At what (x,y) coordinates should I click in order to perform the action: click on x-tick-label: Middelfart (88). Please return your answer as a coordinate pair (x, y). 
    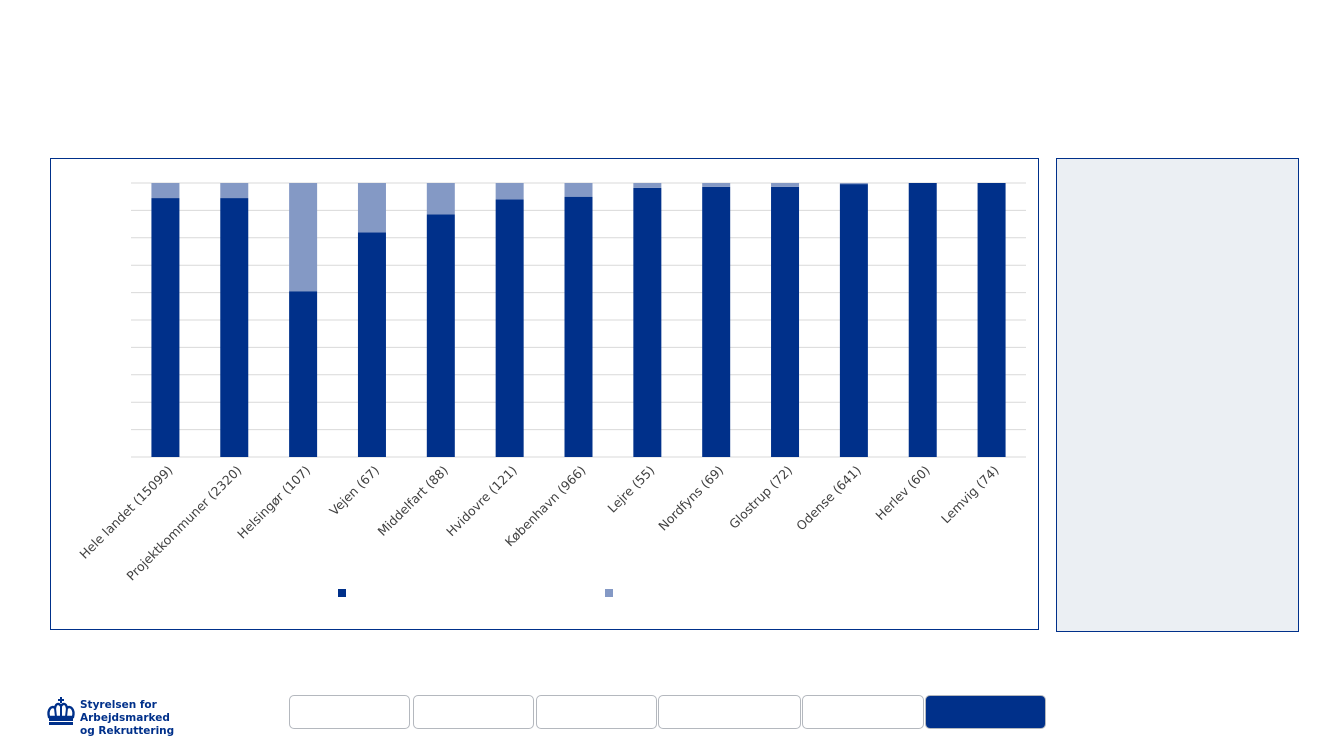
    Looking at the image, I should click on (413, 501).